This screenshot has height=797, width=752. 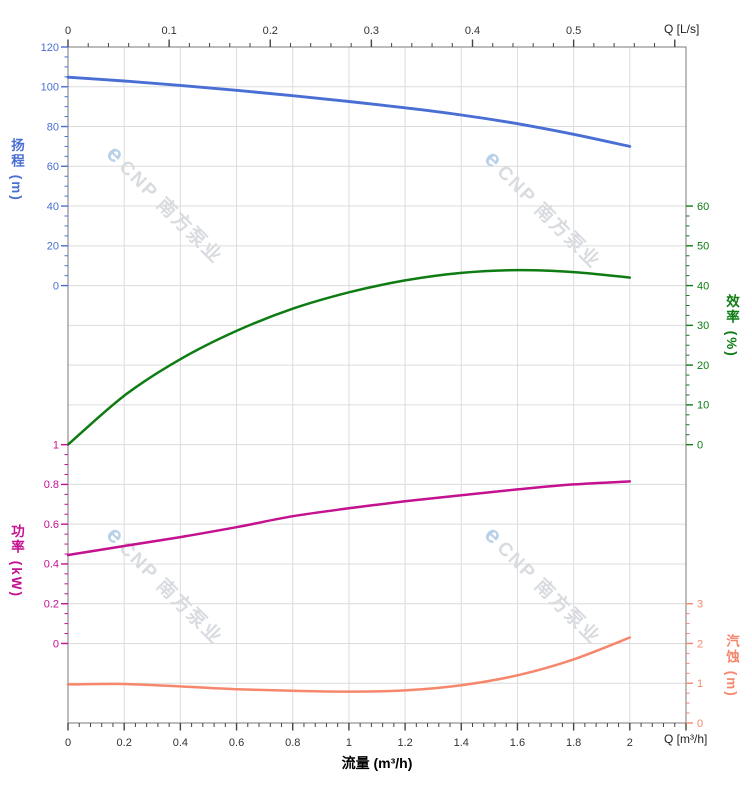 I want to click on power-axis-title: 功率 (kW), so click(x=16, y=561).